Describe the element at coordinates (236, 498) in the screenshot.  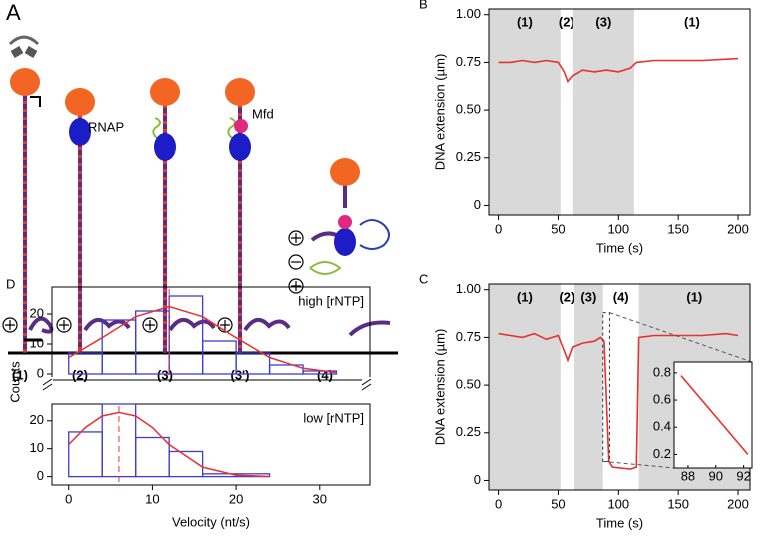
I see `x-tick-label: 20` at that location.